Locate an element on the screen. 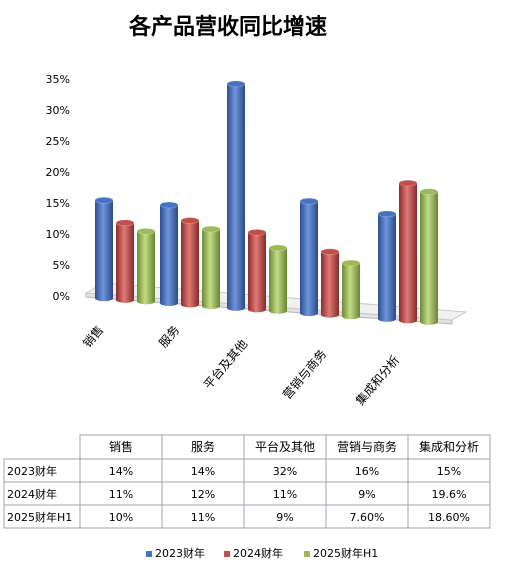  table-cell: 10% is located at coordinates (121, 517).